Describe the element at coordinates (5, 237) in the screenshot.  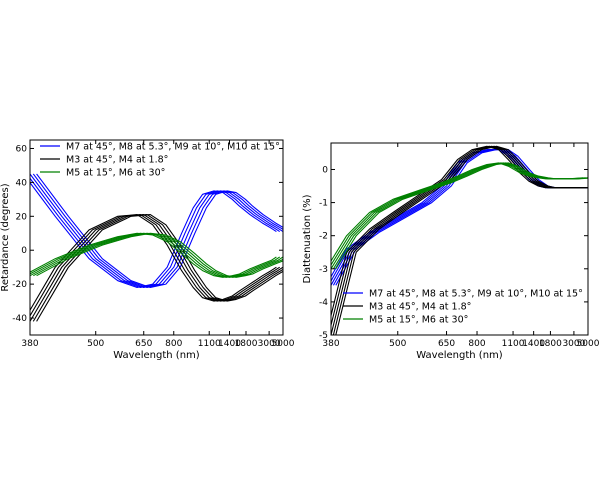
I see `y-axis-label: Retardance (degrees)` at that location.